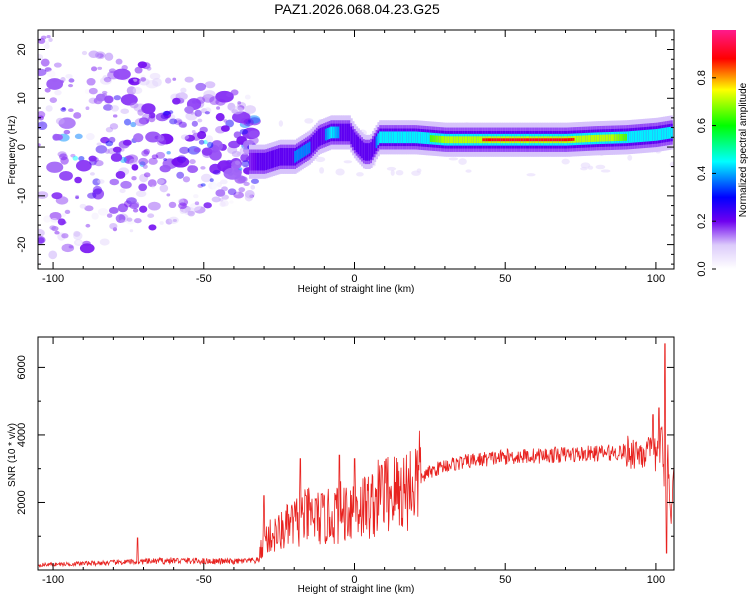 Image resolution: width=750 pixels, height=600 pixels. I want to click on colorbar-label: Normalized spectral amplitude, so click(743, 149).